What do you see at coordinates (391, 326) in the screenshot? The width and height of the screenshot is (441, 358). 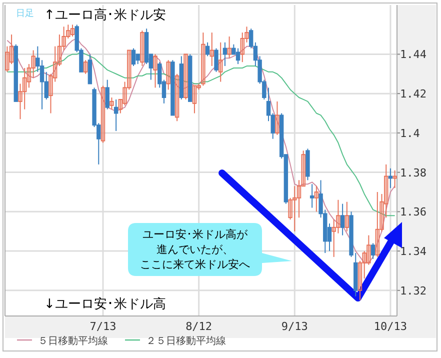 I see `x-tick-label: 10/13` at bounding box center [391, 326].